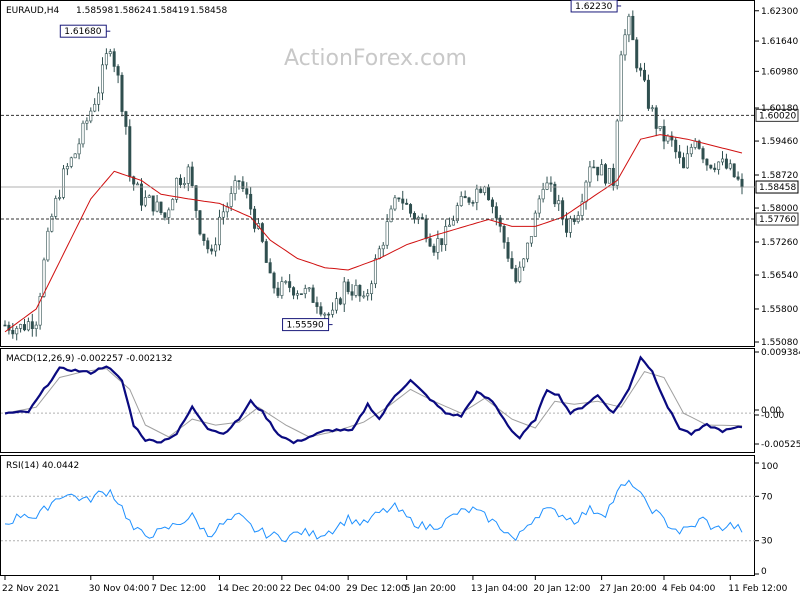 Image resolution: width=800 pixels, height=604 pixels. What do you see at coordinates (431, 589) in the screenshot?
I see `time-tick-label: 5 Jan 20:00` at bounding box center [431, 589].